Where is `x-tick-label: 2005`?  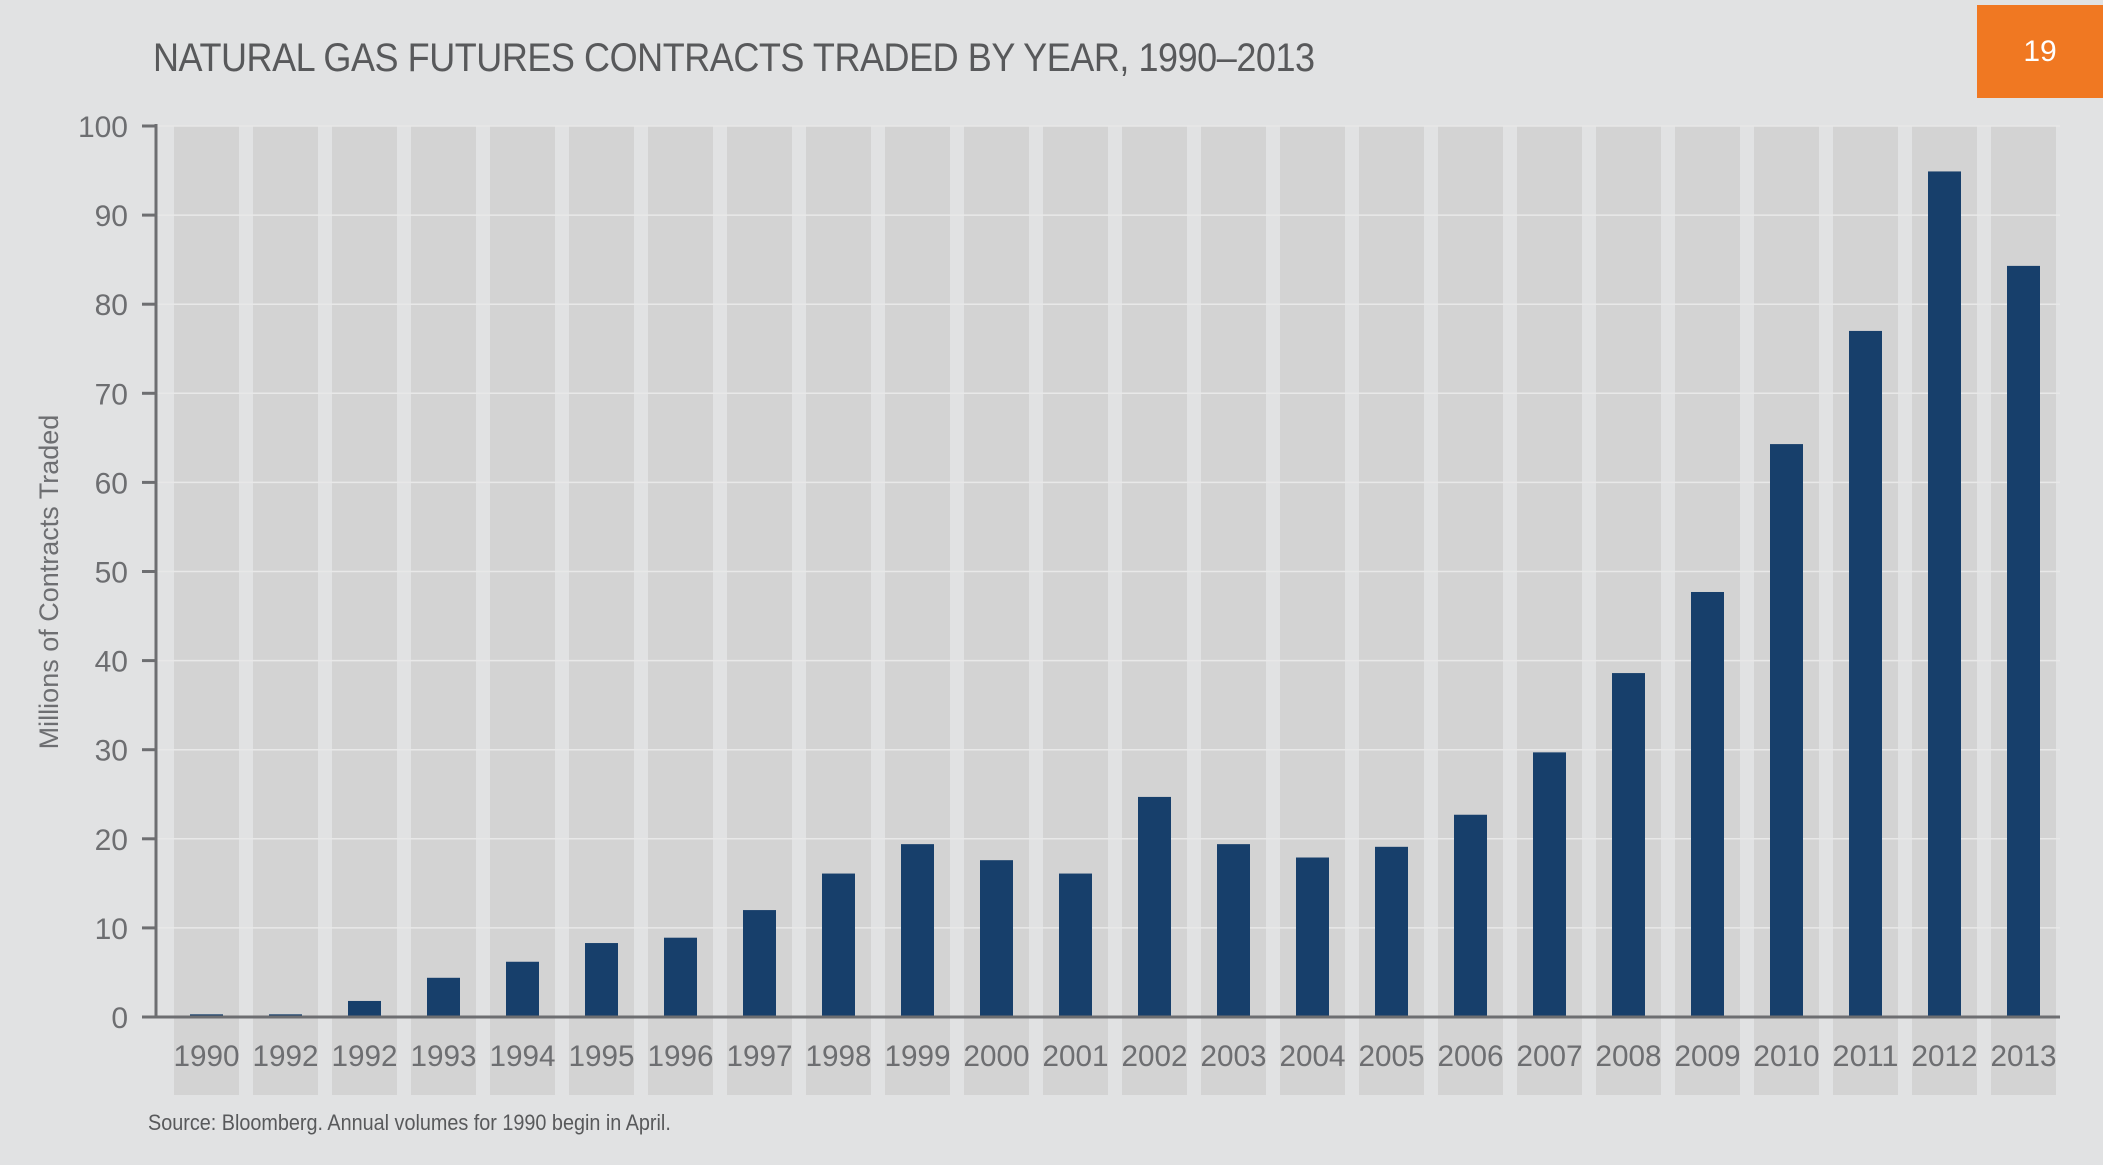 x-tick-label: 2005 is located at coordinates (1392, 1056).